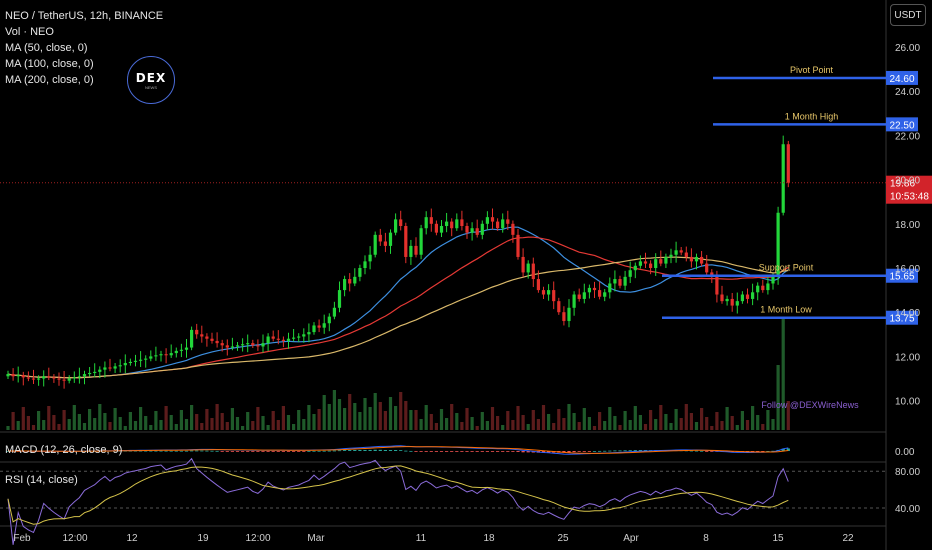 The height and width of the screenshot is (550, 932). Describe the element at coordinates (316, 538) in the screenshot. I see `time-tick: Mar` at that location.